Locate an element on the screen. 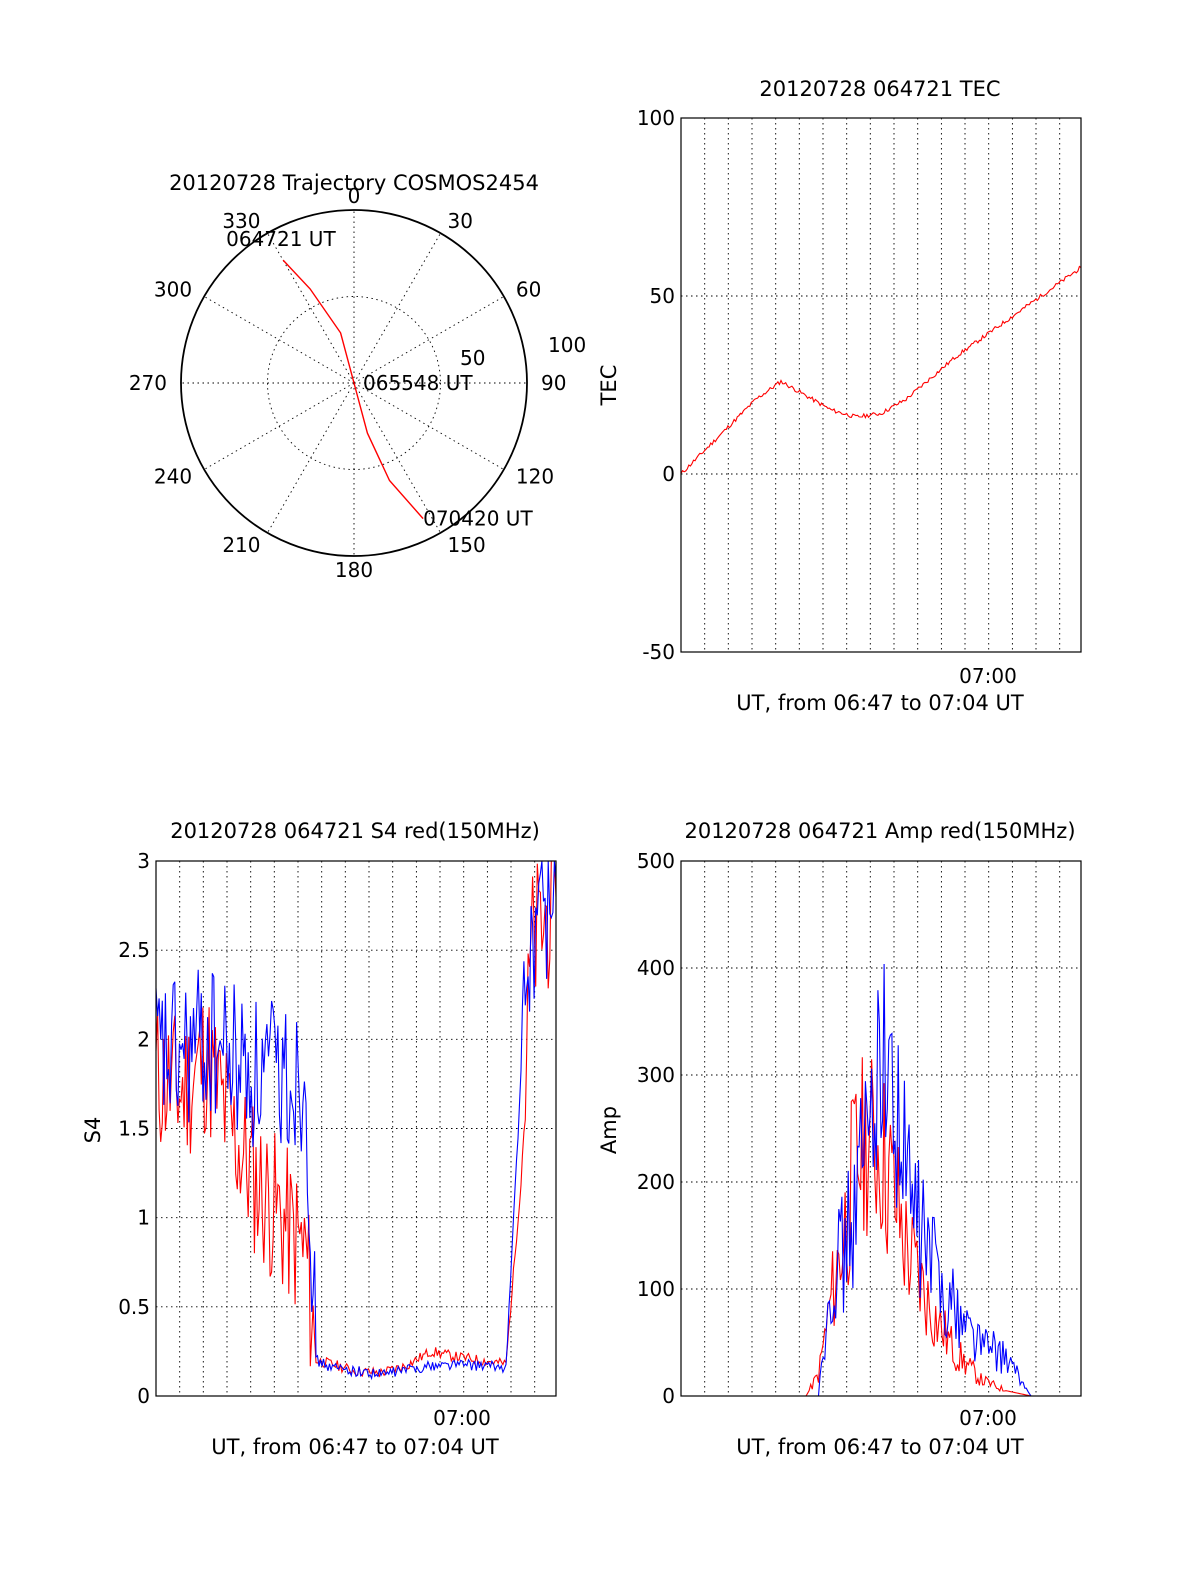  y-tick-label: 0.5 is located at coordinates (134, 1307).